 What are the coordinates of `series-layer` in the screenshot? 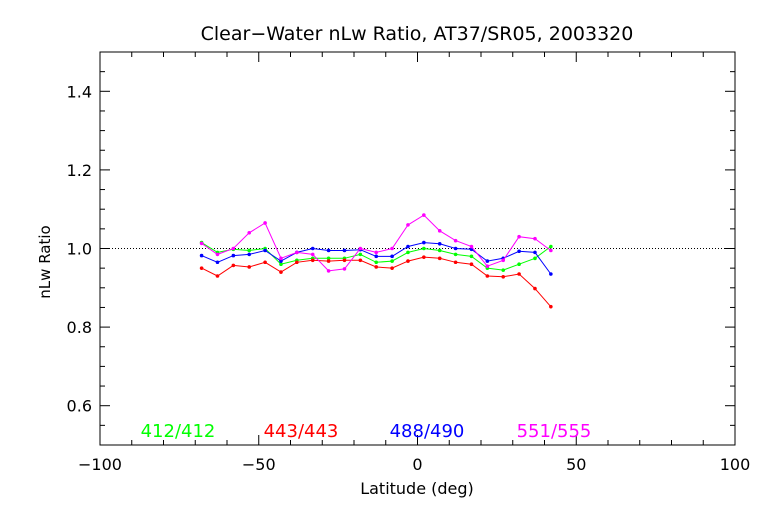 It's located at (376, 261).